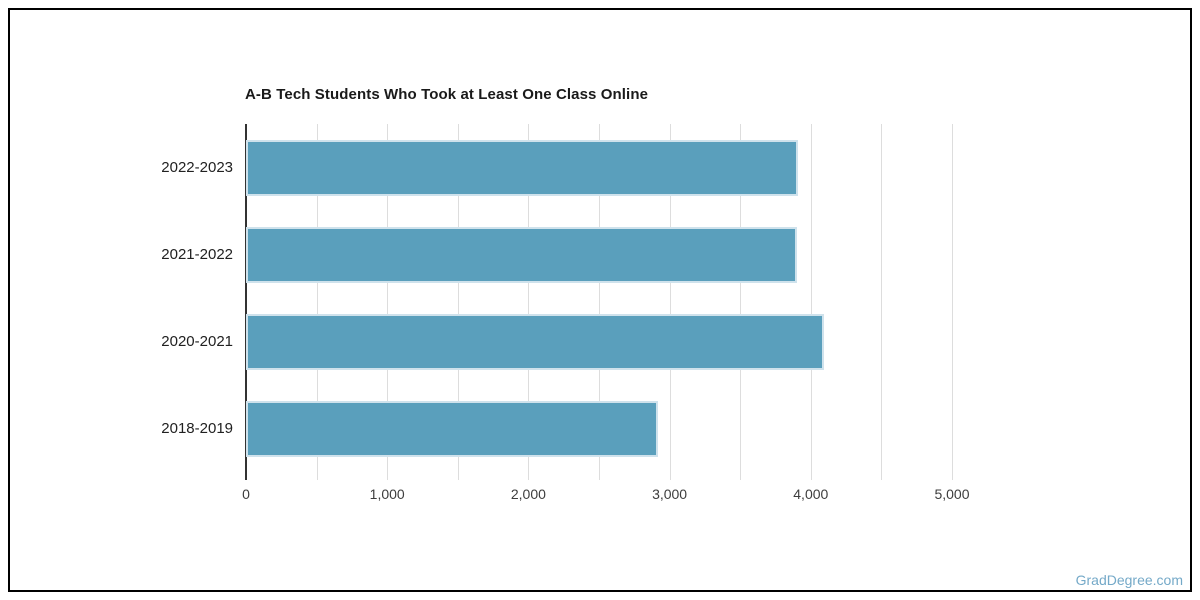 The image size is (1200, 600). I want to click on x-axis-tick-label: 4,000, so click(811, 494).